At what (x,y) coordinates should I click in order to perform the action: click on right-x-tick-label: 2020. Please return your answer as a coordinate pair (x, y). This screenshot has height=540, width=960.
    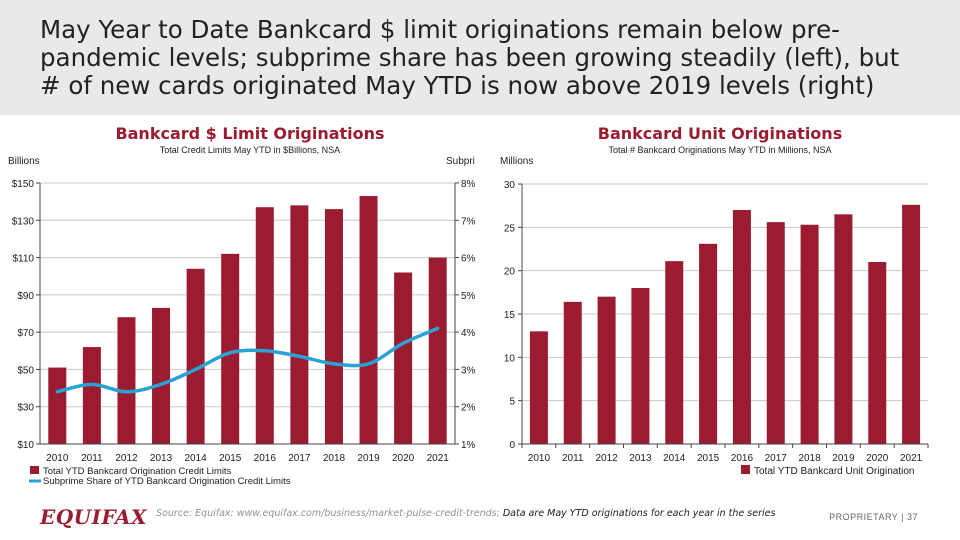
    Looking at the image, I should click on (877, 458).